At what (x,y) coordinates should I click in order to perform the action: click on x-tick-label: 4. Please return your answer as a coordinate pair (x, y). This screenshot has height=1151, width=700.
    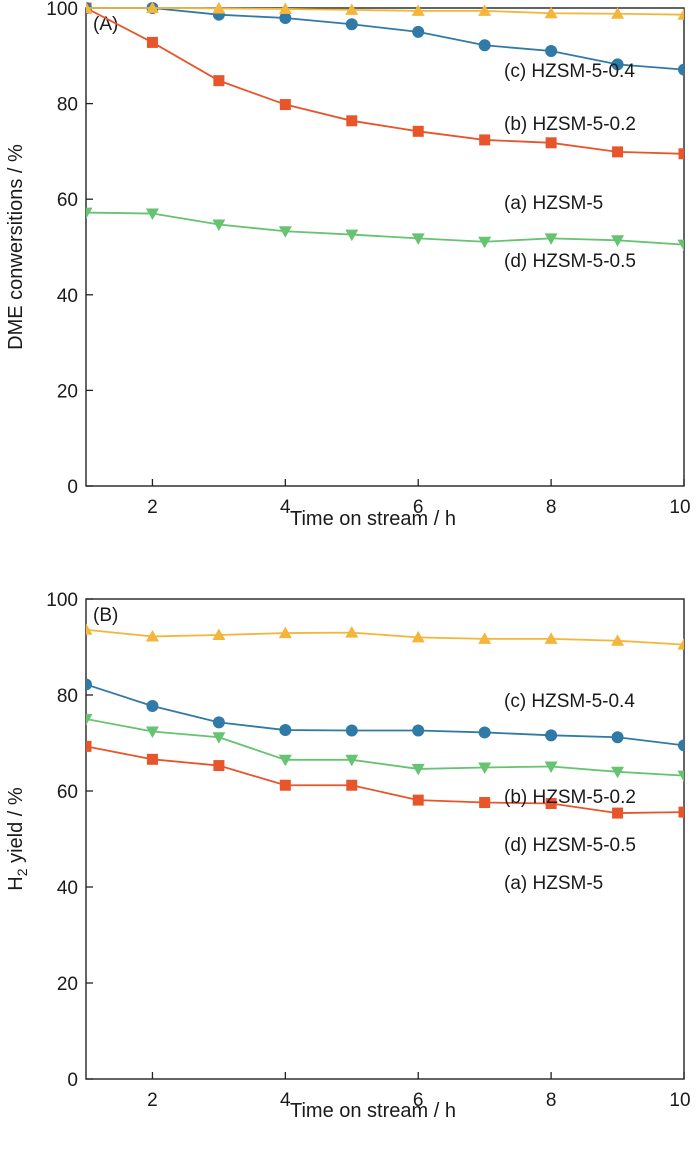
    Looking at the image, I should click on (285, 507).